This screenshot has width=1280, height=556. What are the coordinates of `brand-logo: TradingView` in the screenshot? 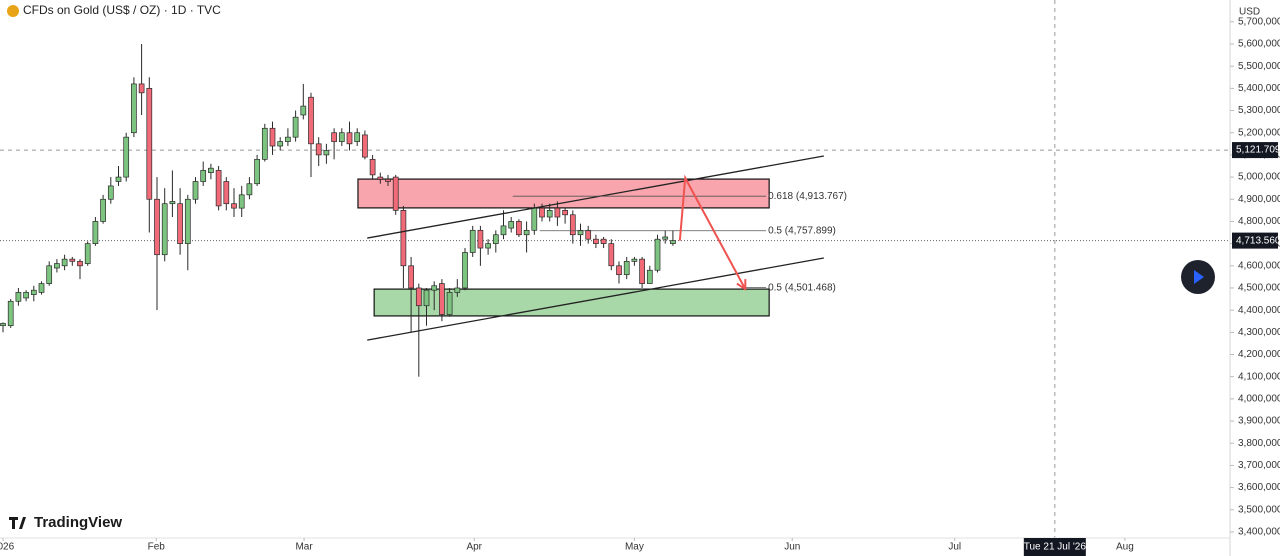 It's located at (65, 522).